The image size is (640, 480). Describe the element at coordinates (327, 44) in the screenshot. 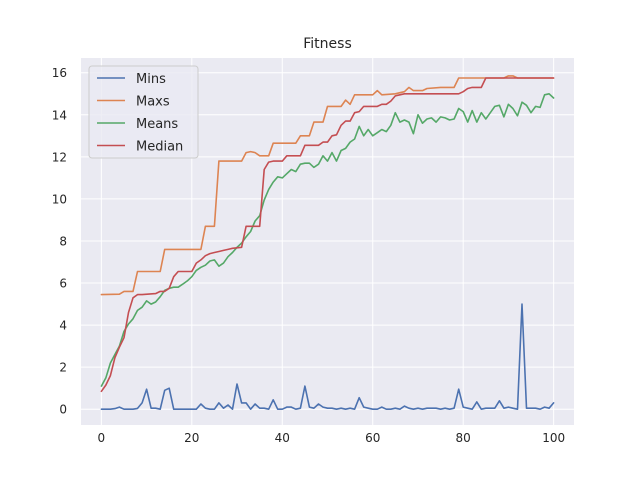

I see `chart-title: Fitness` at that location.